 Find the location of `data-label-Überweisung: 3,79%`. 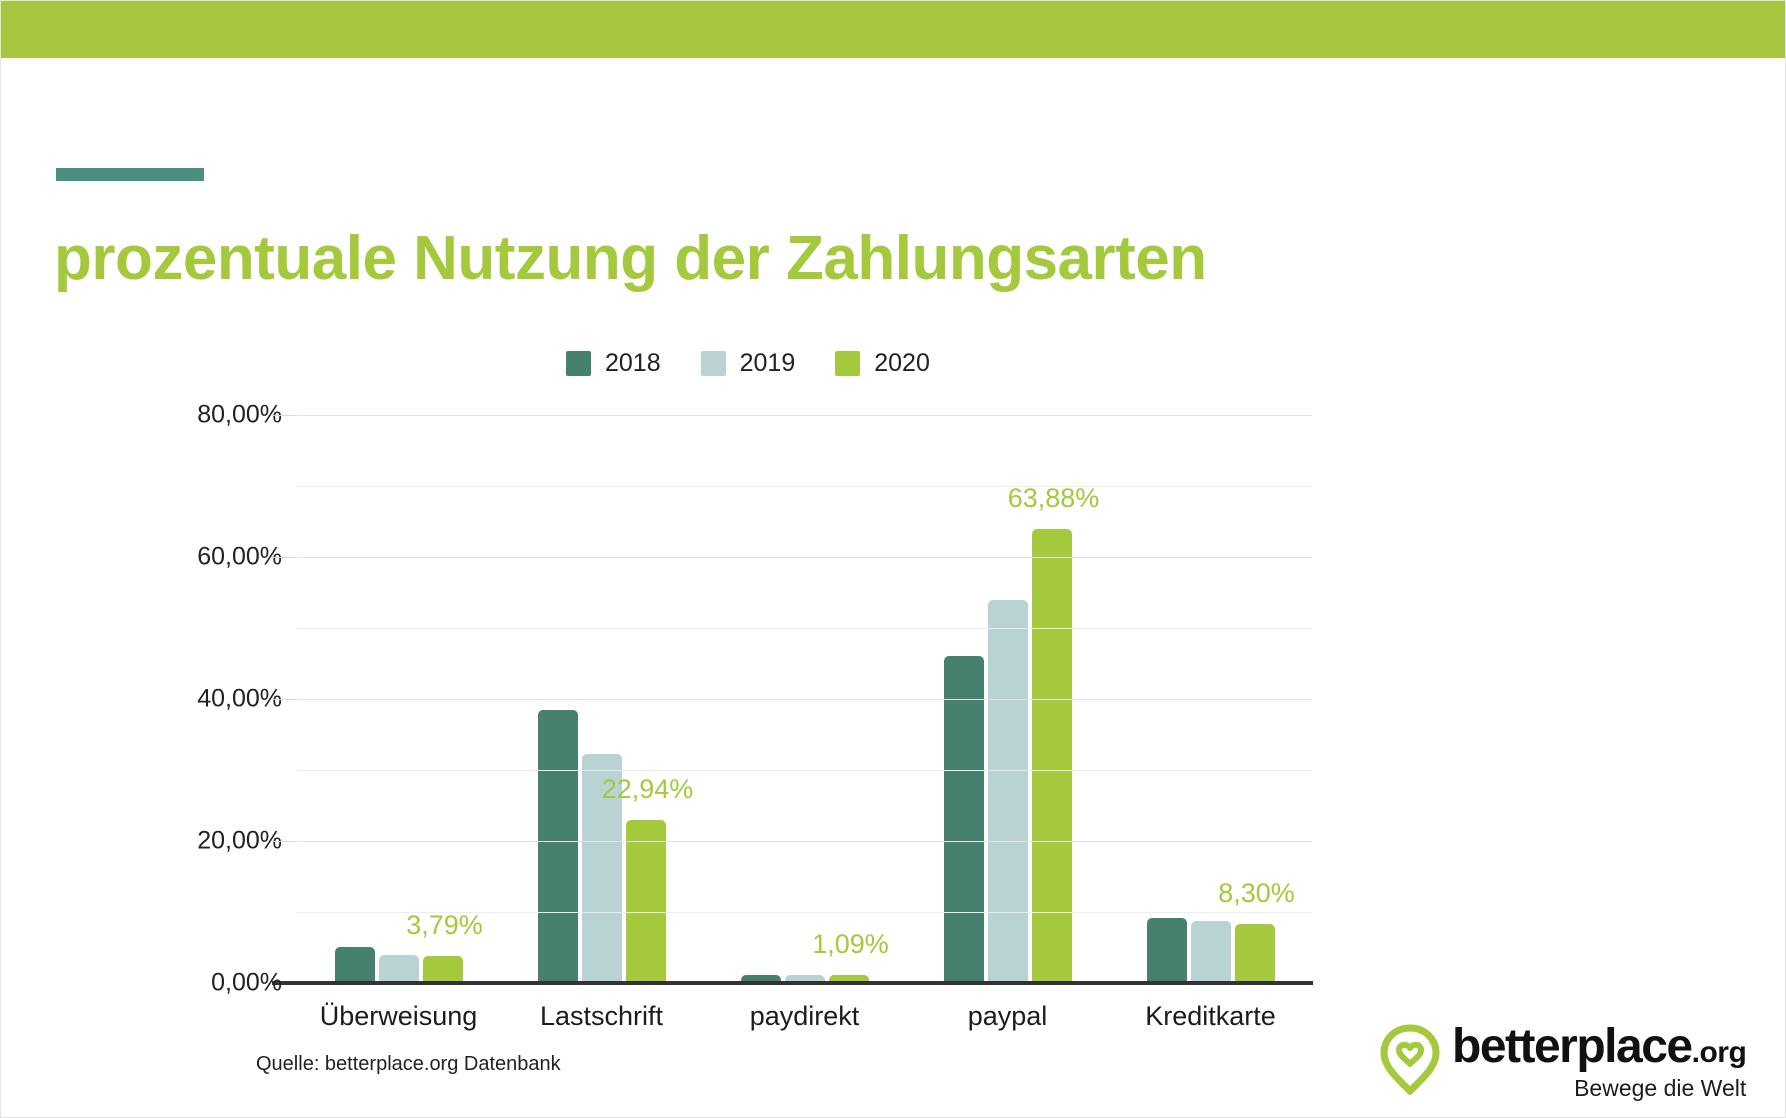

data-label-Überweisung: 3,79% is located at coordinates (444, 925).